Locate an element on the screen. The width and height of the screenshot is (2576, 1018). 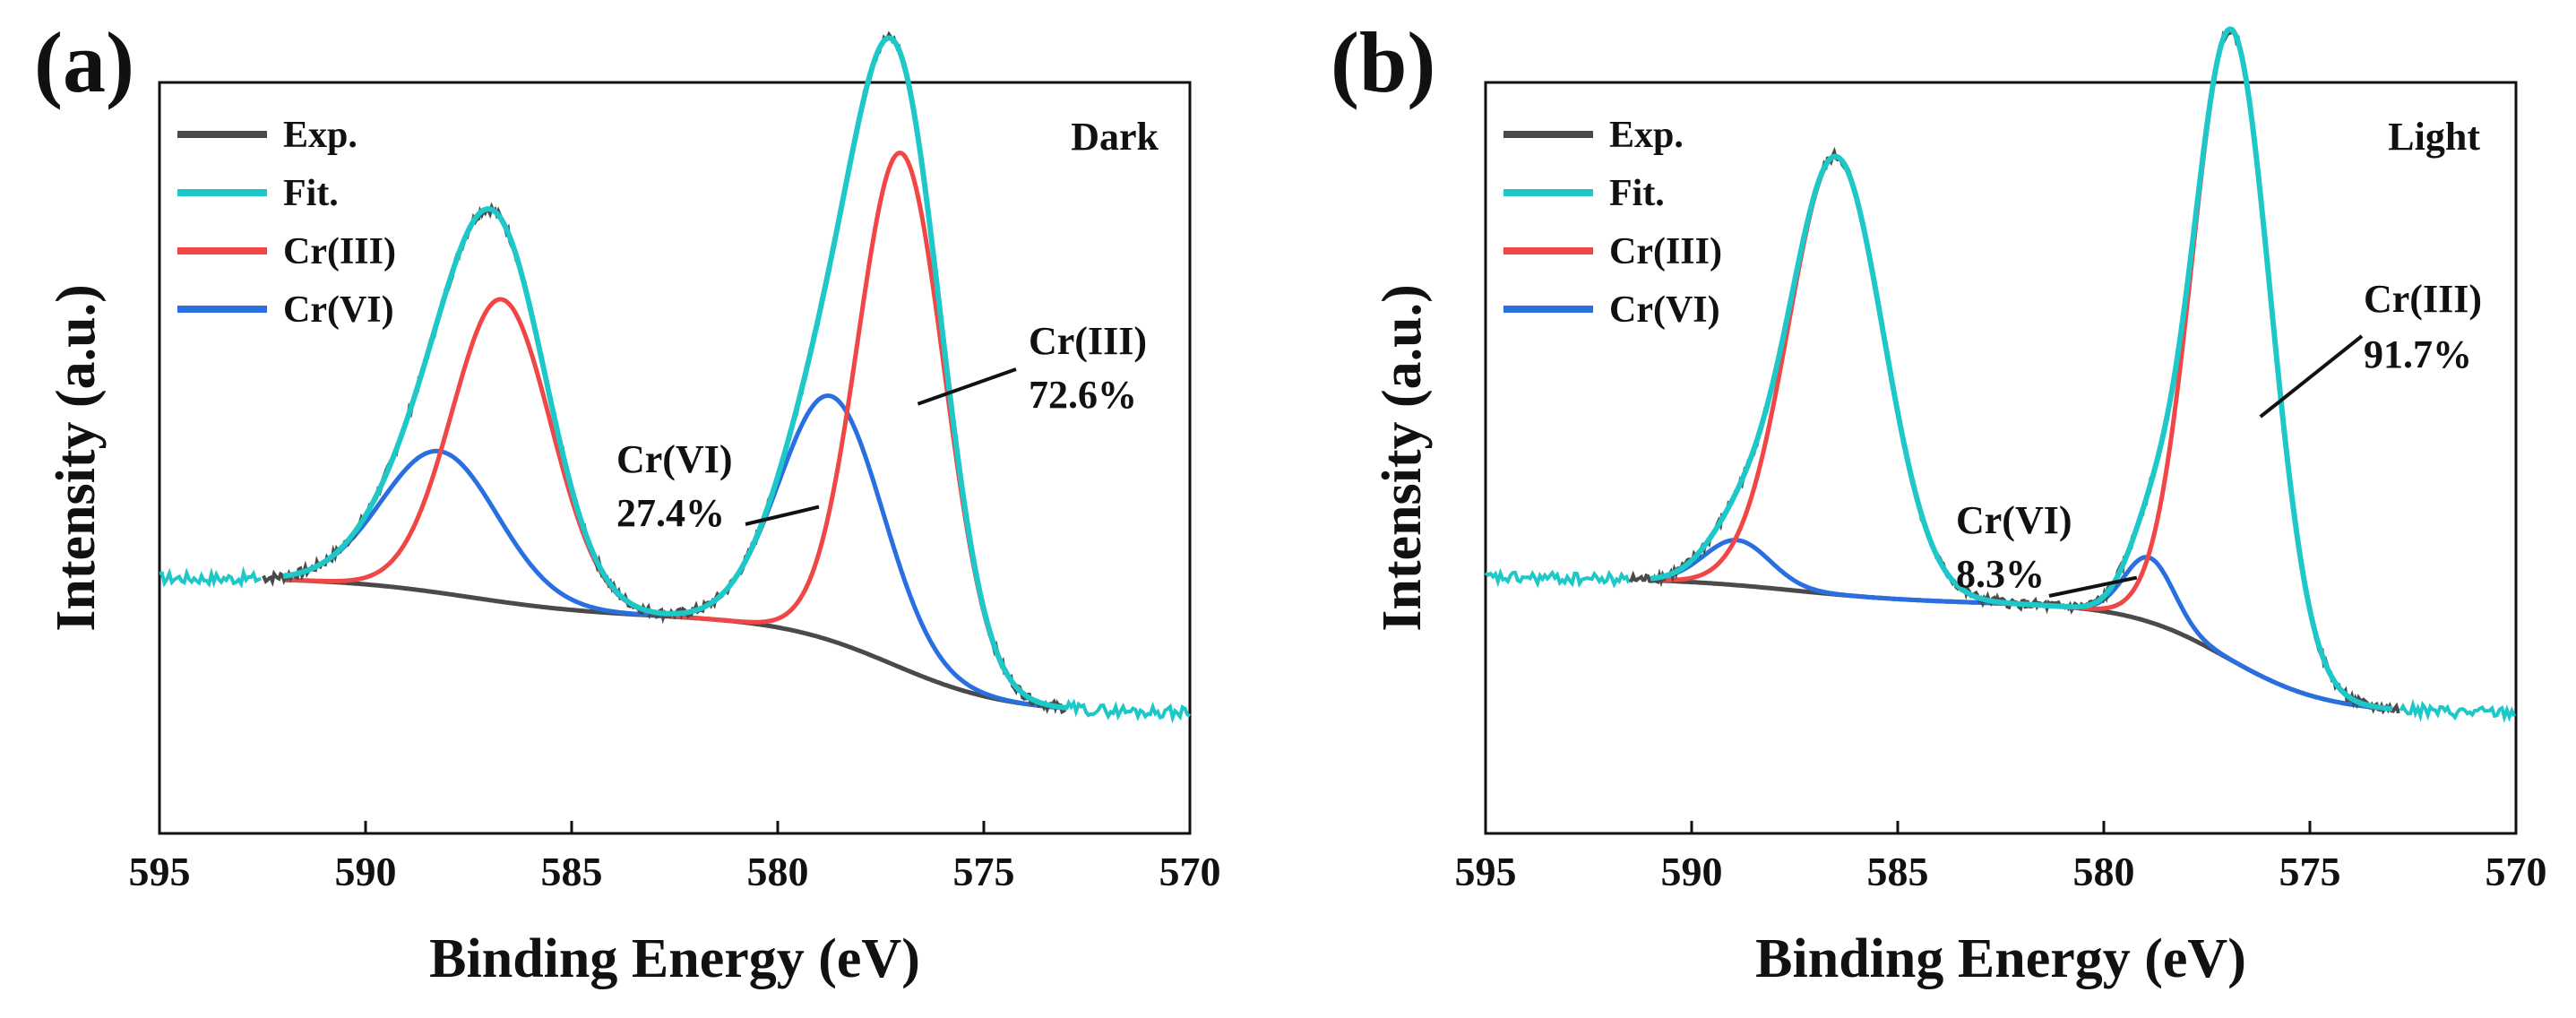
annotation-cr6-a: Cr(VI) 27.4% is located at coordinates (718, 486).